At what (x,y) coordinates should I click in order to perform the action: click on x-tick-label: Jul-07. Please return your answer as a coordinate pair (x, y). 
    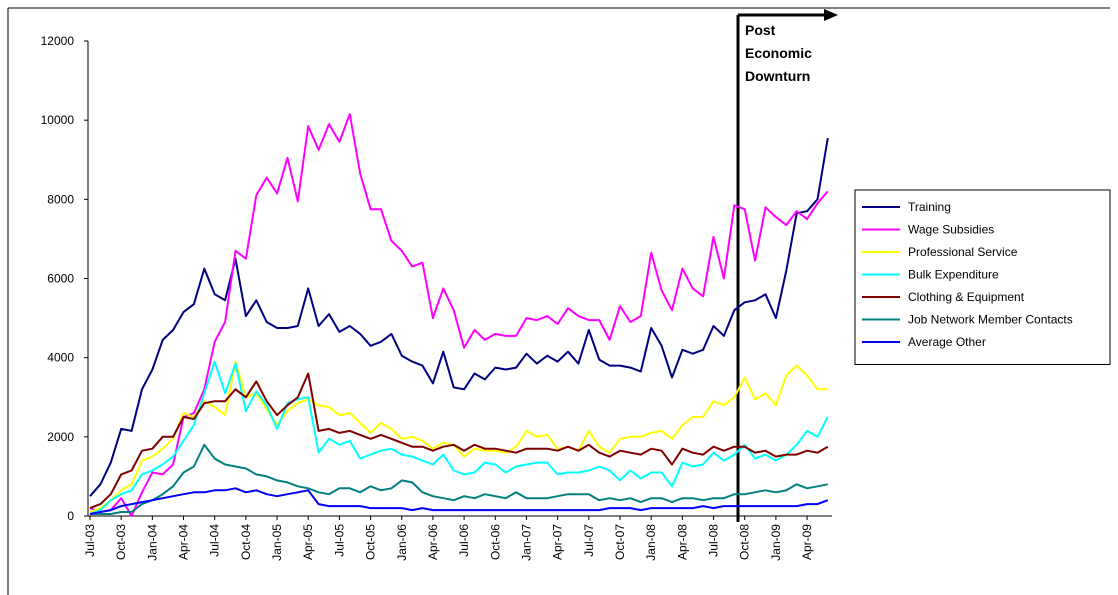
    Looking at the image, I should click on (589, 540).